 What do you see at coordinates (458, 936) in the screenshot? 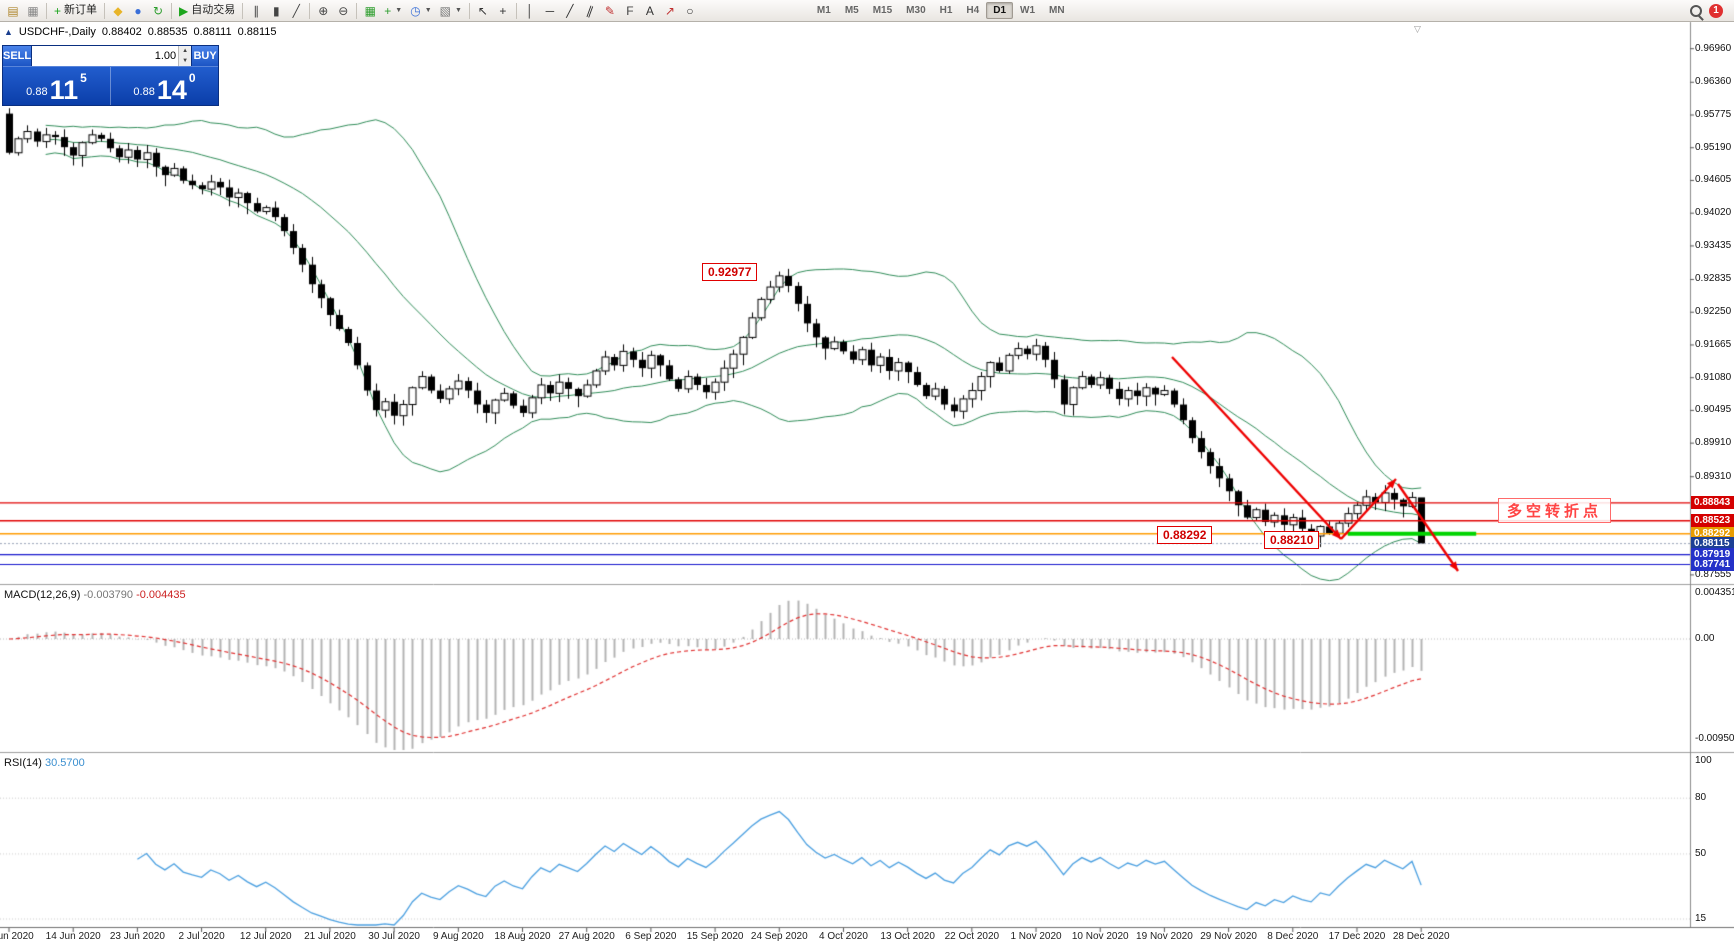
I see `date-label: 9 Aug 2020` at bounding box center [458, 936].